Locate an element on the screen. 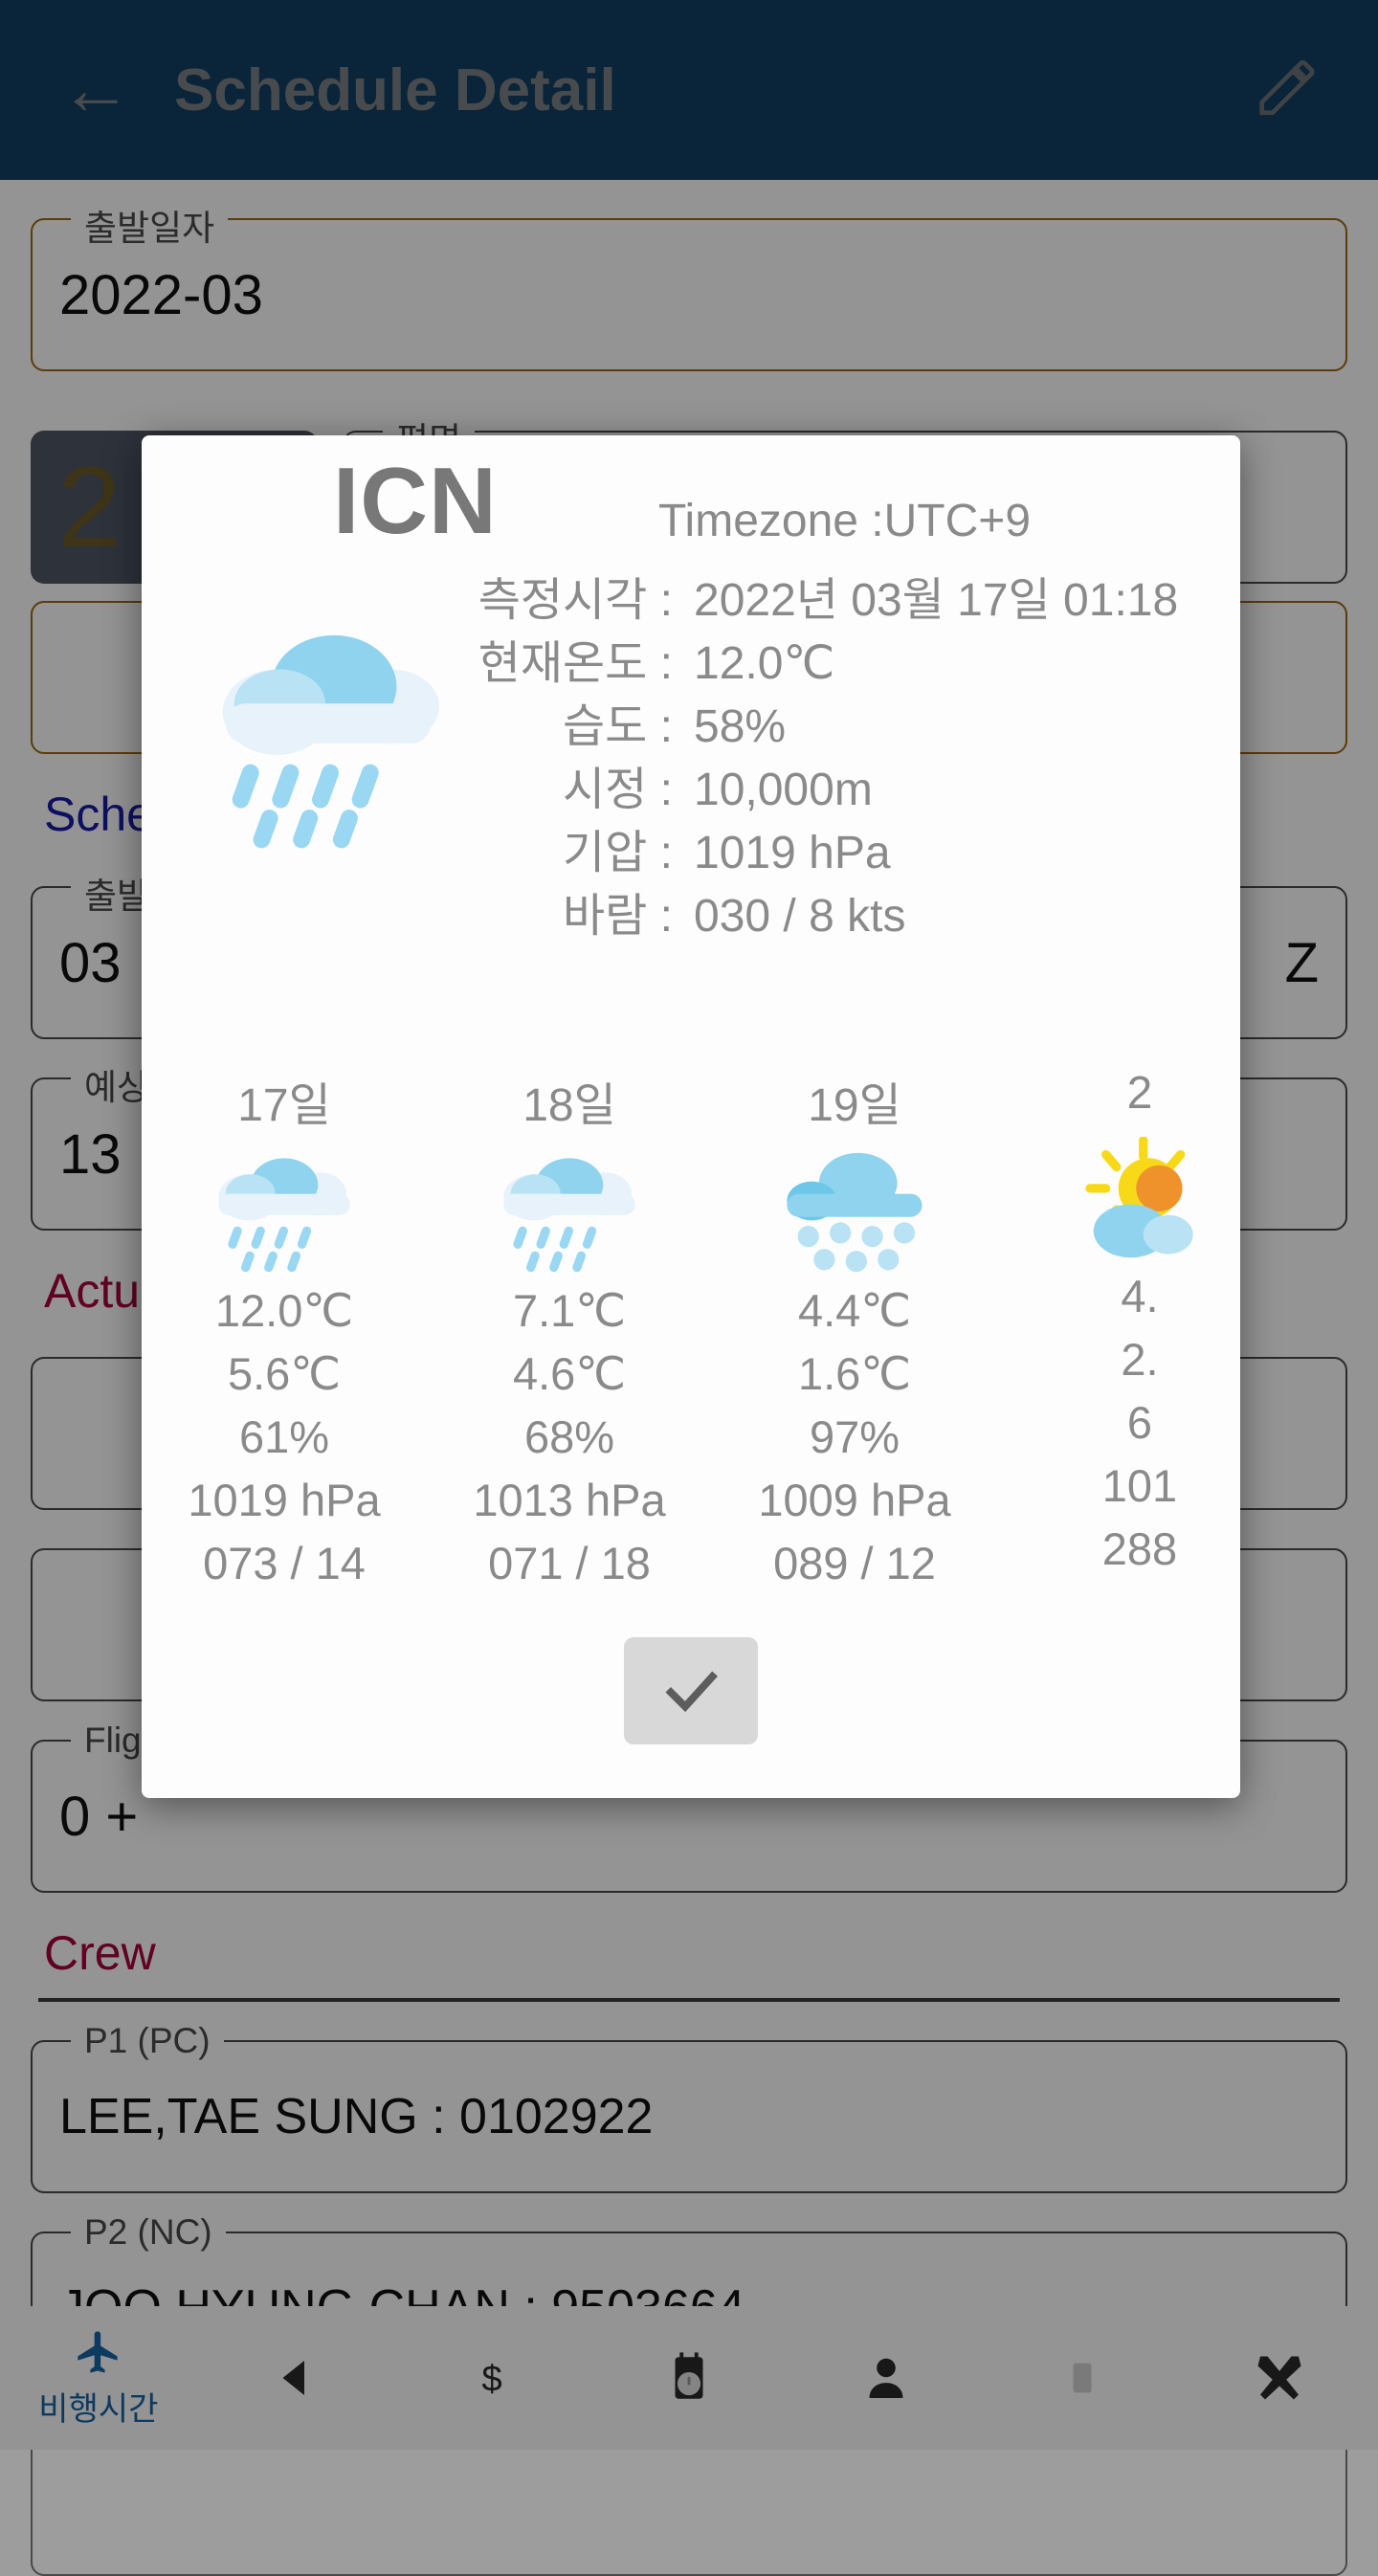 The height and width of the screenshot is (2576, 1378). forecast-day: 2 is located at coordinates (1139, 1093).